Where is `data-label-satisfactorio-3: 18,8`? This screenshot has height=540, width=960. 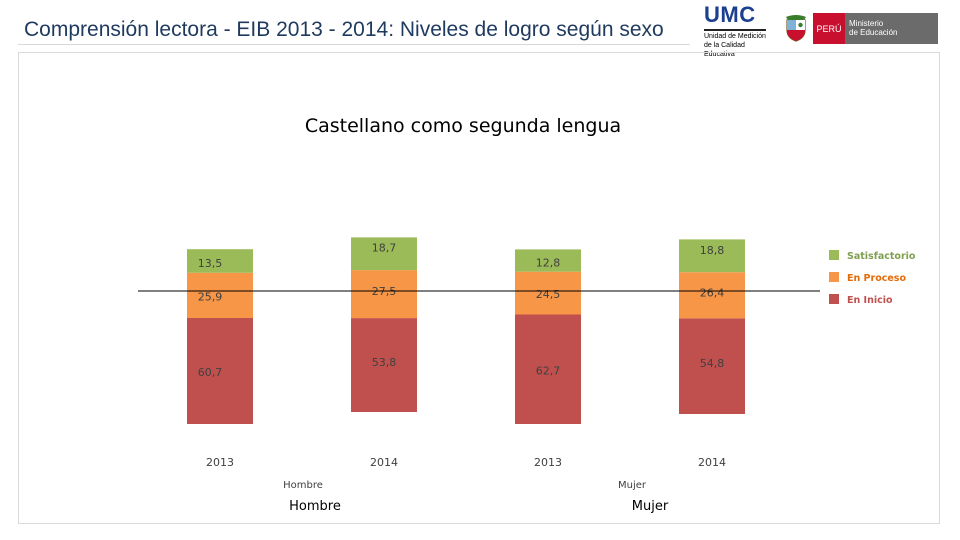
data-label-satisfactorio-3: 18,8 is located at coordinates (712, 250).